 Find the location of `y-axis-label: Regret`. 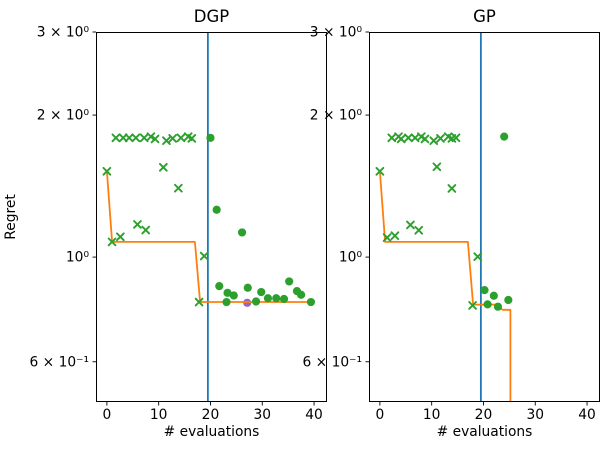

y-axis-label: Regret is located at coordinates (11, 217).